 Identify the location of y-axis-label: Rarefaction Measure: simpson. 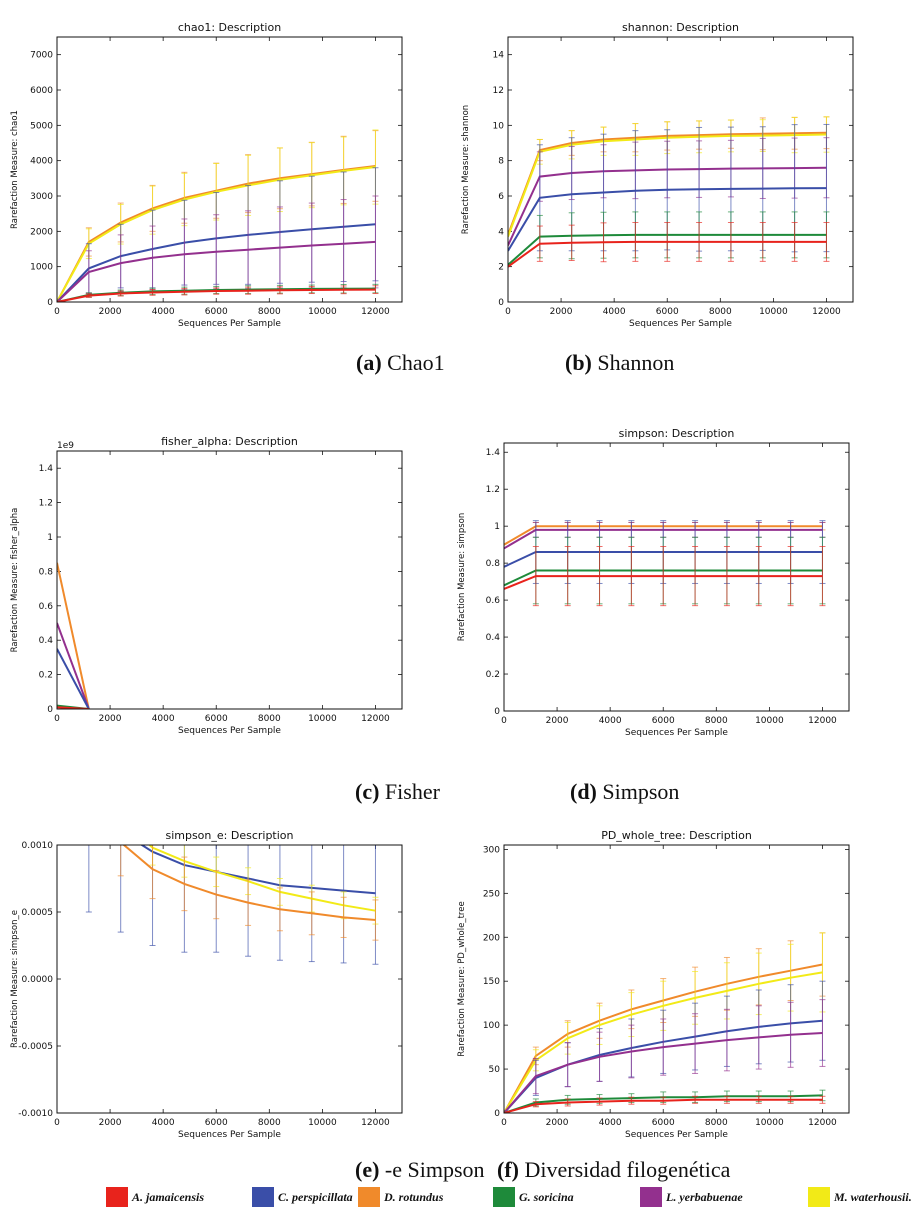
(462, 577).